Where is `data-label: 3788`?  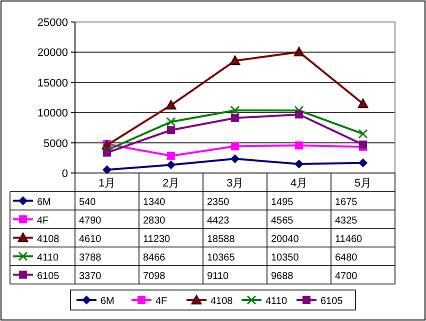
data-label: 3788 is located at coordinates (90, 258).